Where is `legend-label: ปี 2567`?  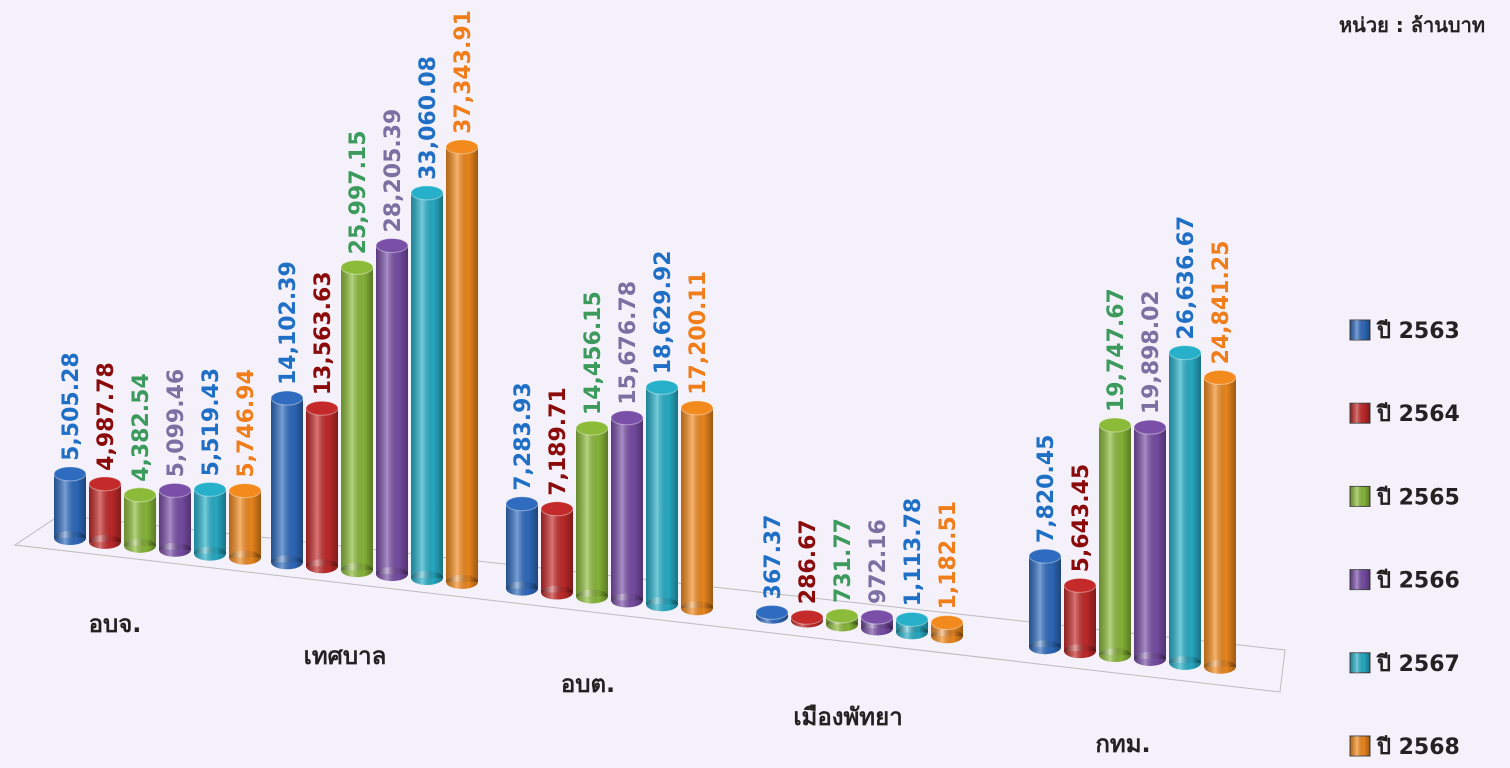 legend-label: ปี 2567 is located at coordinates (1418, 664).